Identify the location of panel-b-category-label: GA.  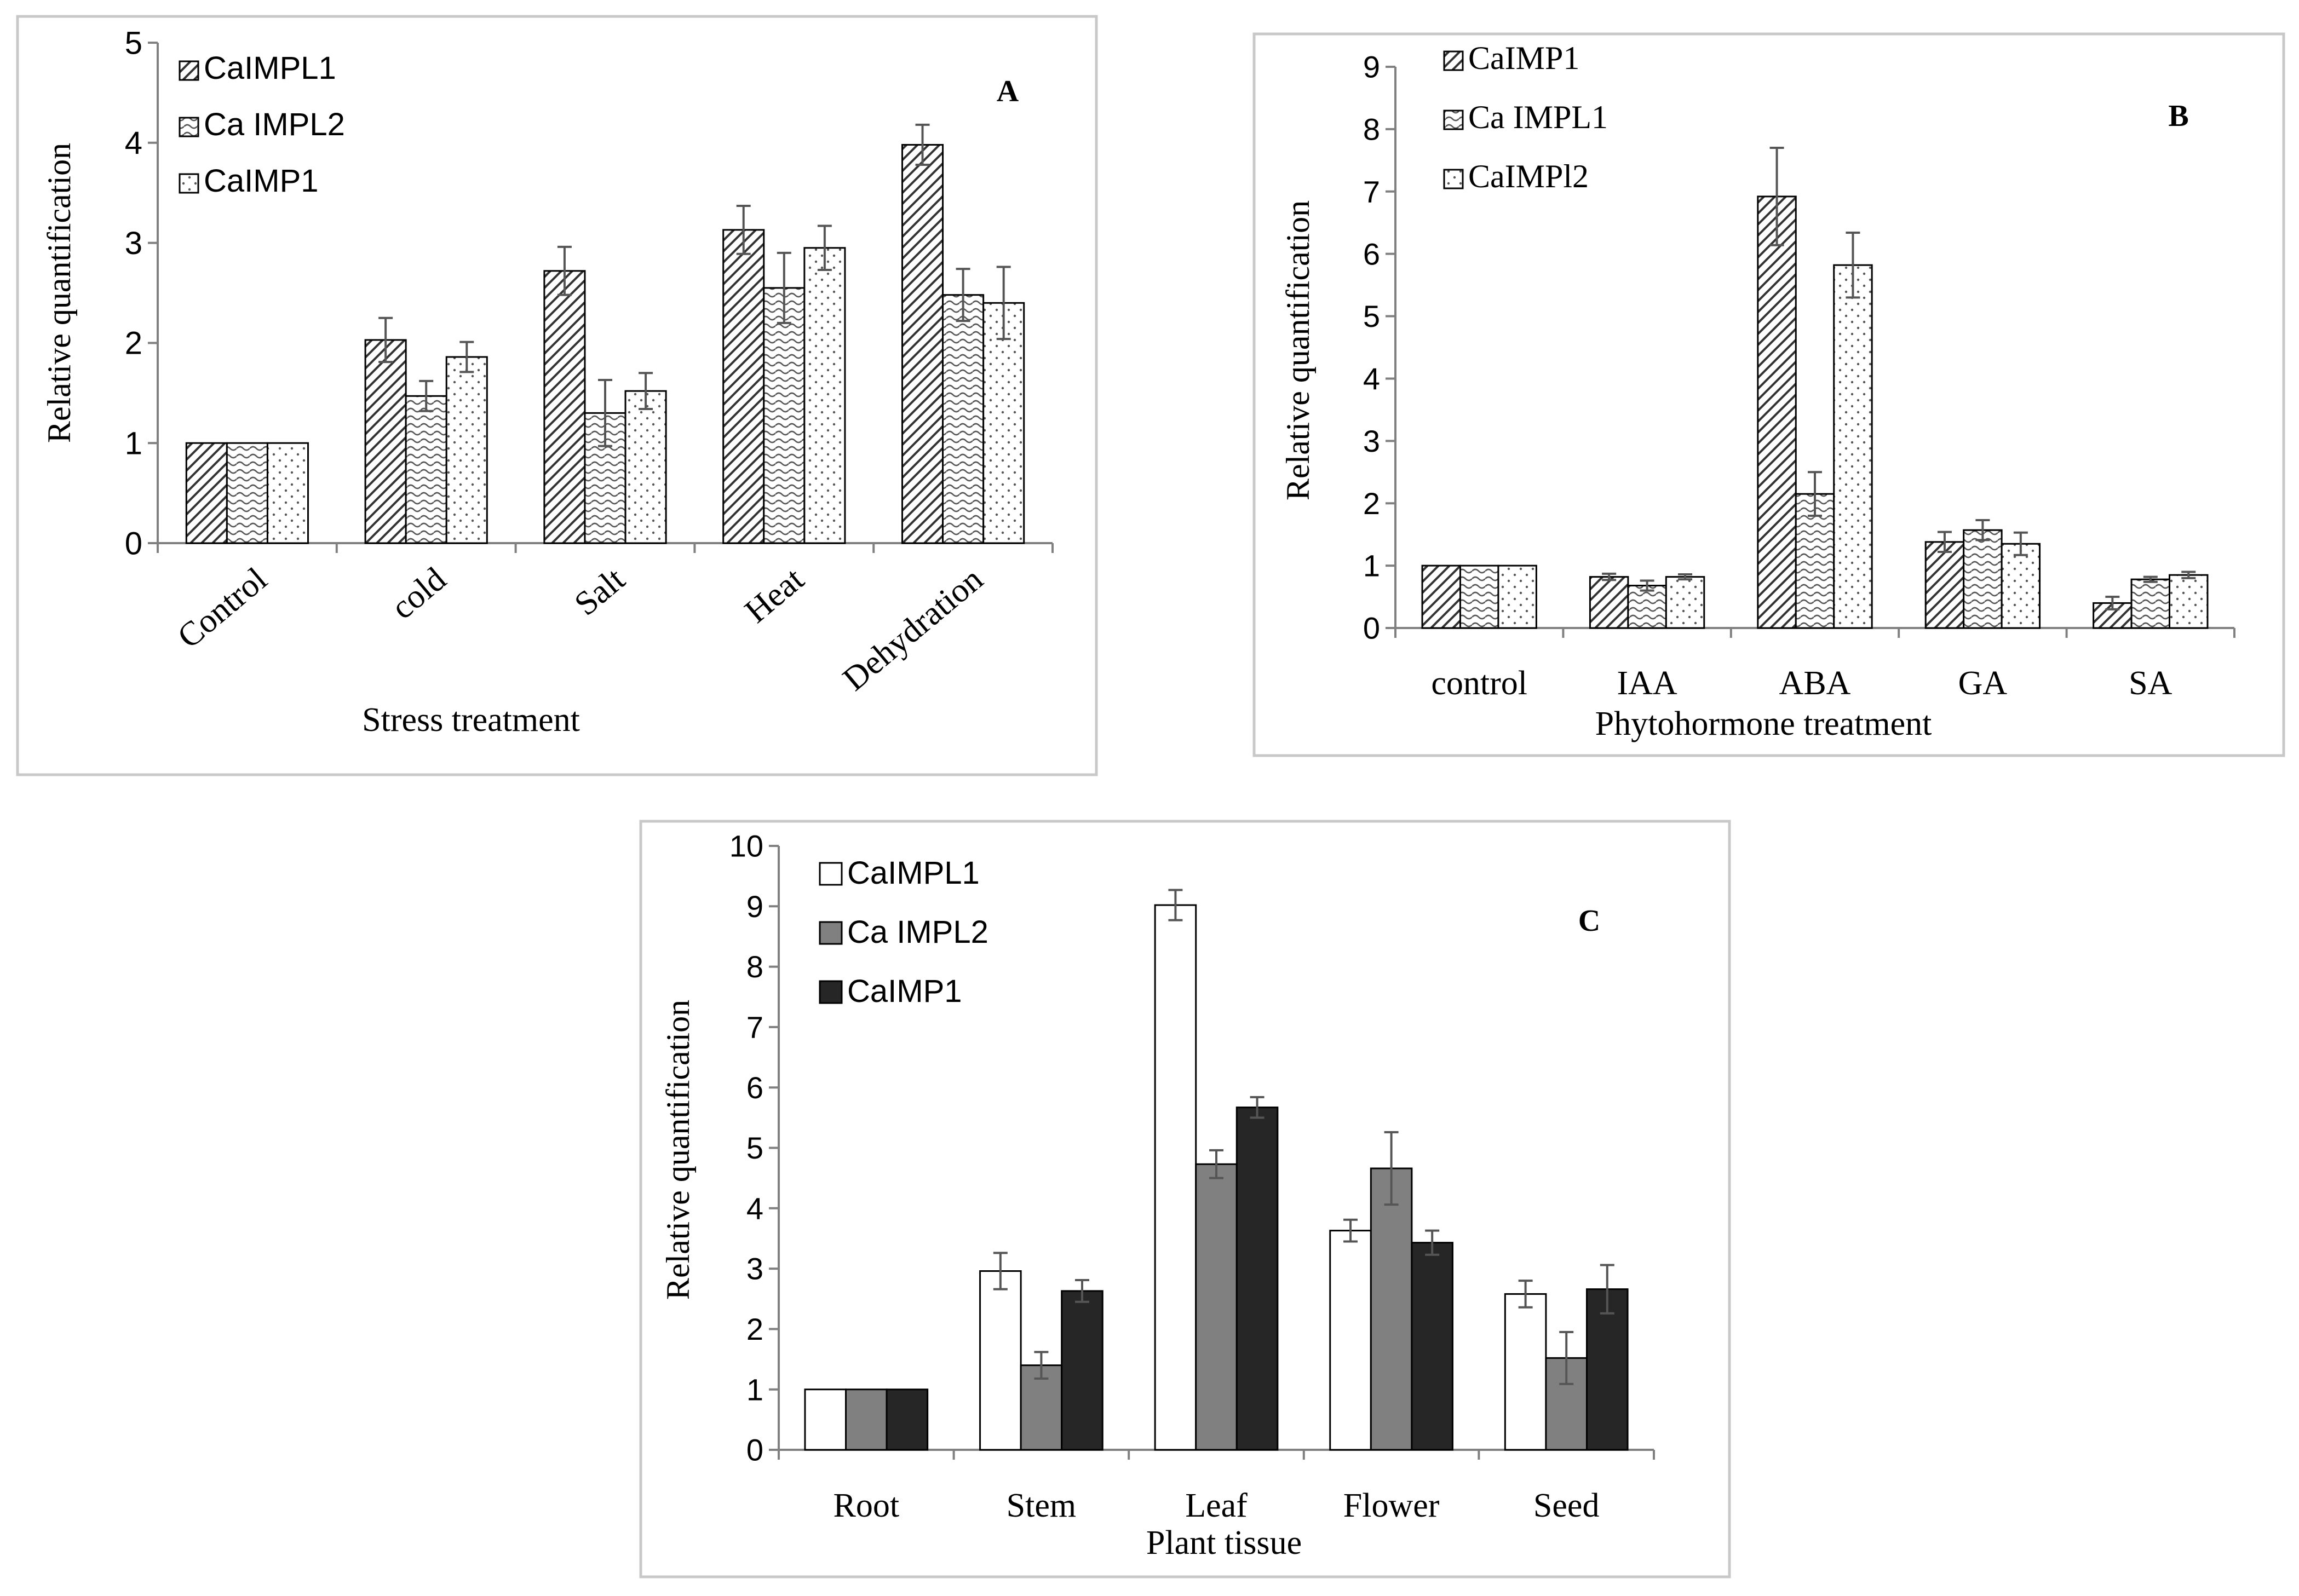
(1983, 684).